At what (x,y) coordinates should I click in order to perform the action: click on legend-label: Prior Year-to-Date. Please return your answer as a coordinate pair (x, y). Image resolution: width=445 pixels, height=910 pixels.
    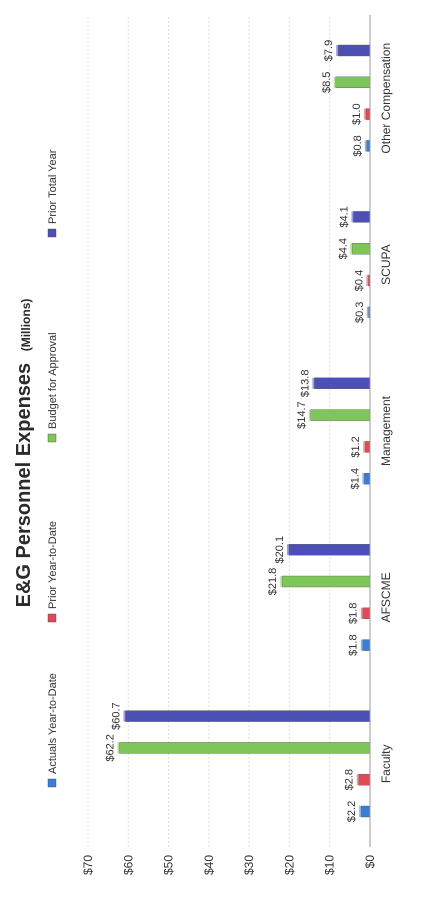
    Looking at the image, I should click on (53, 565).